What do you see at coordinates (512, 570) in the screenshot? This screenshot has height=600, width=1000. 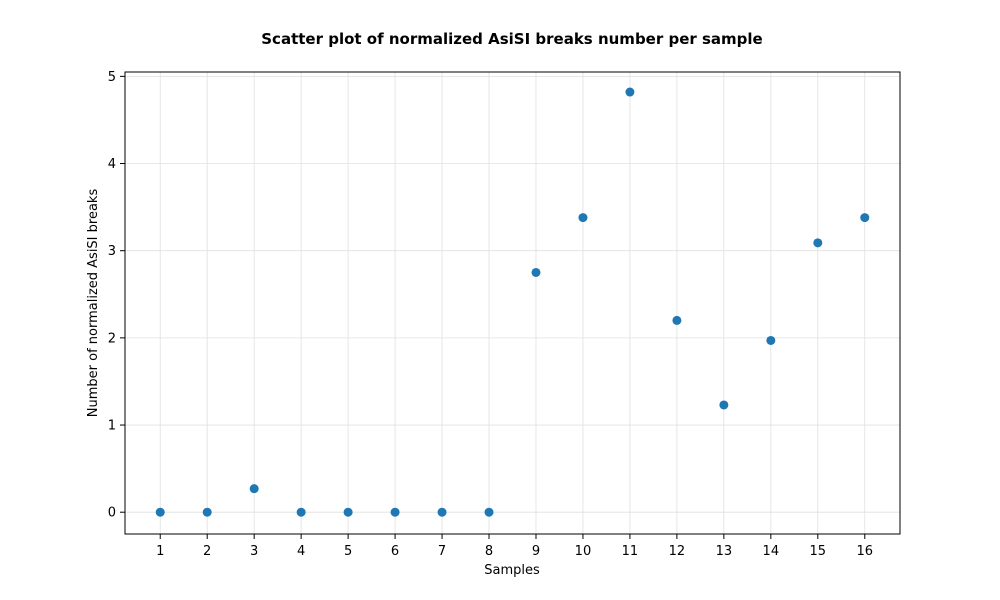 I see `x-axis-label: Samples` at bounding box center [512, 570].